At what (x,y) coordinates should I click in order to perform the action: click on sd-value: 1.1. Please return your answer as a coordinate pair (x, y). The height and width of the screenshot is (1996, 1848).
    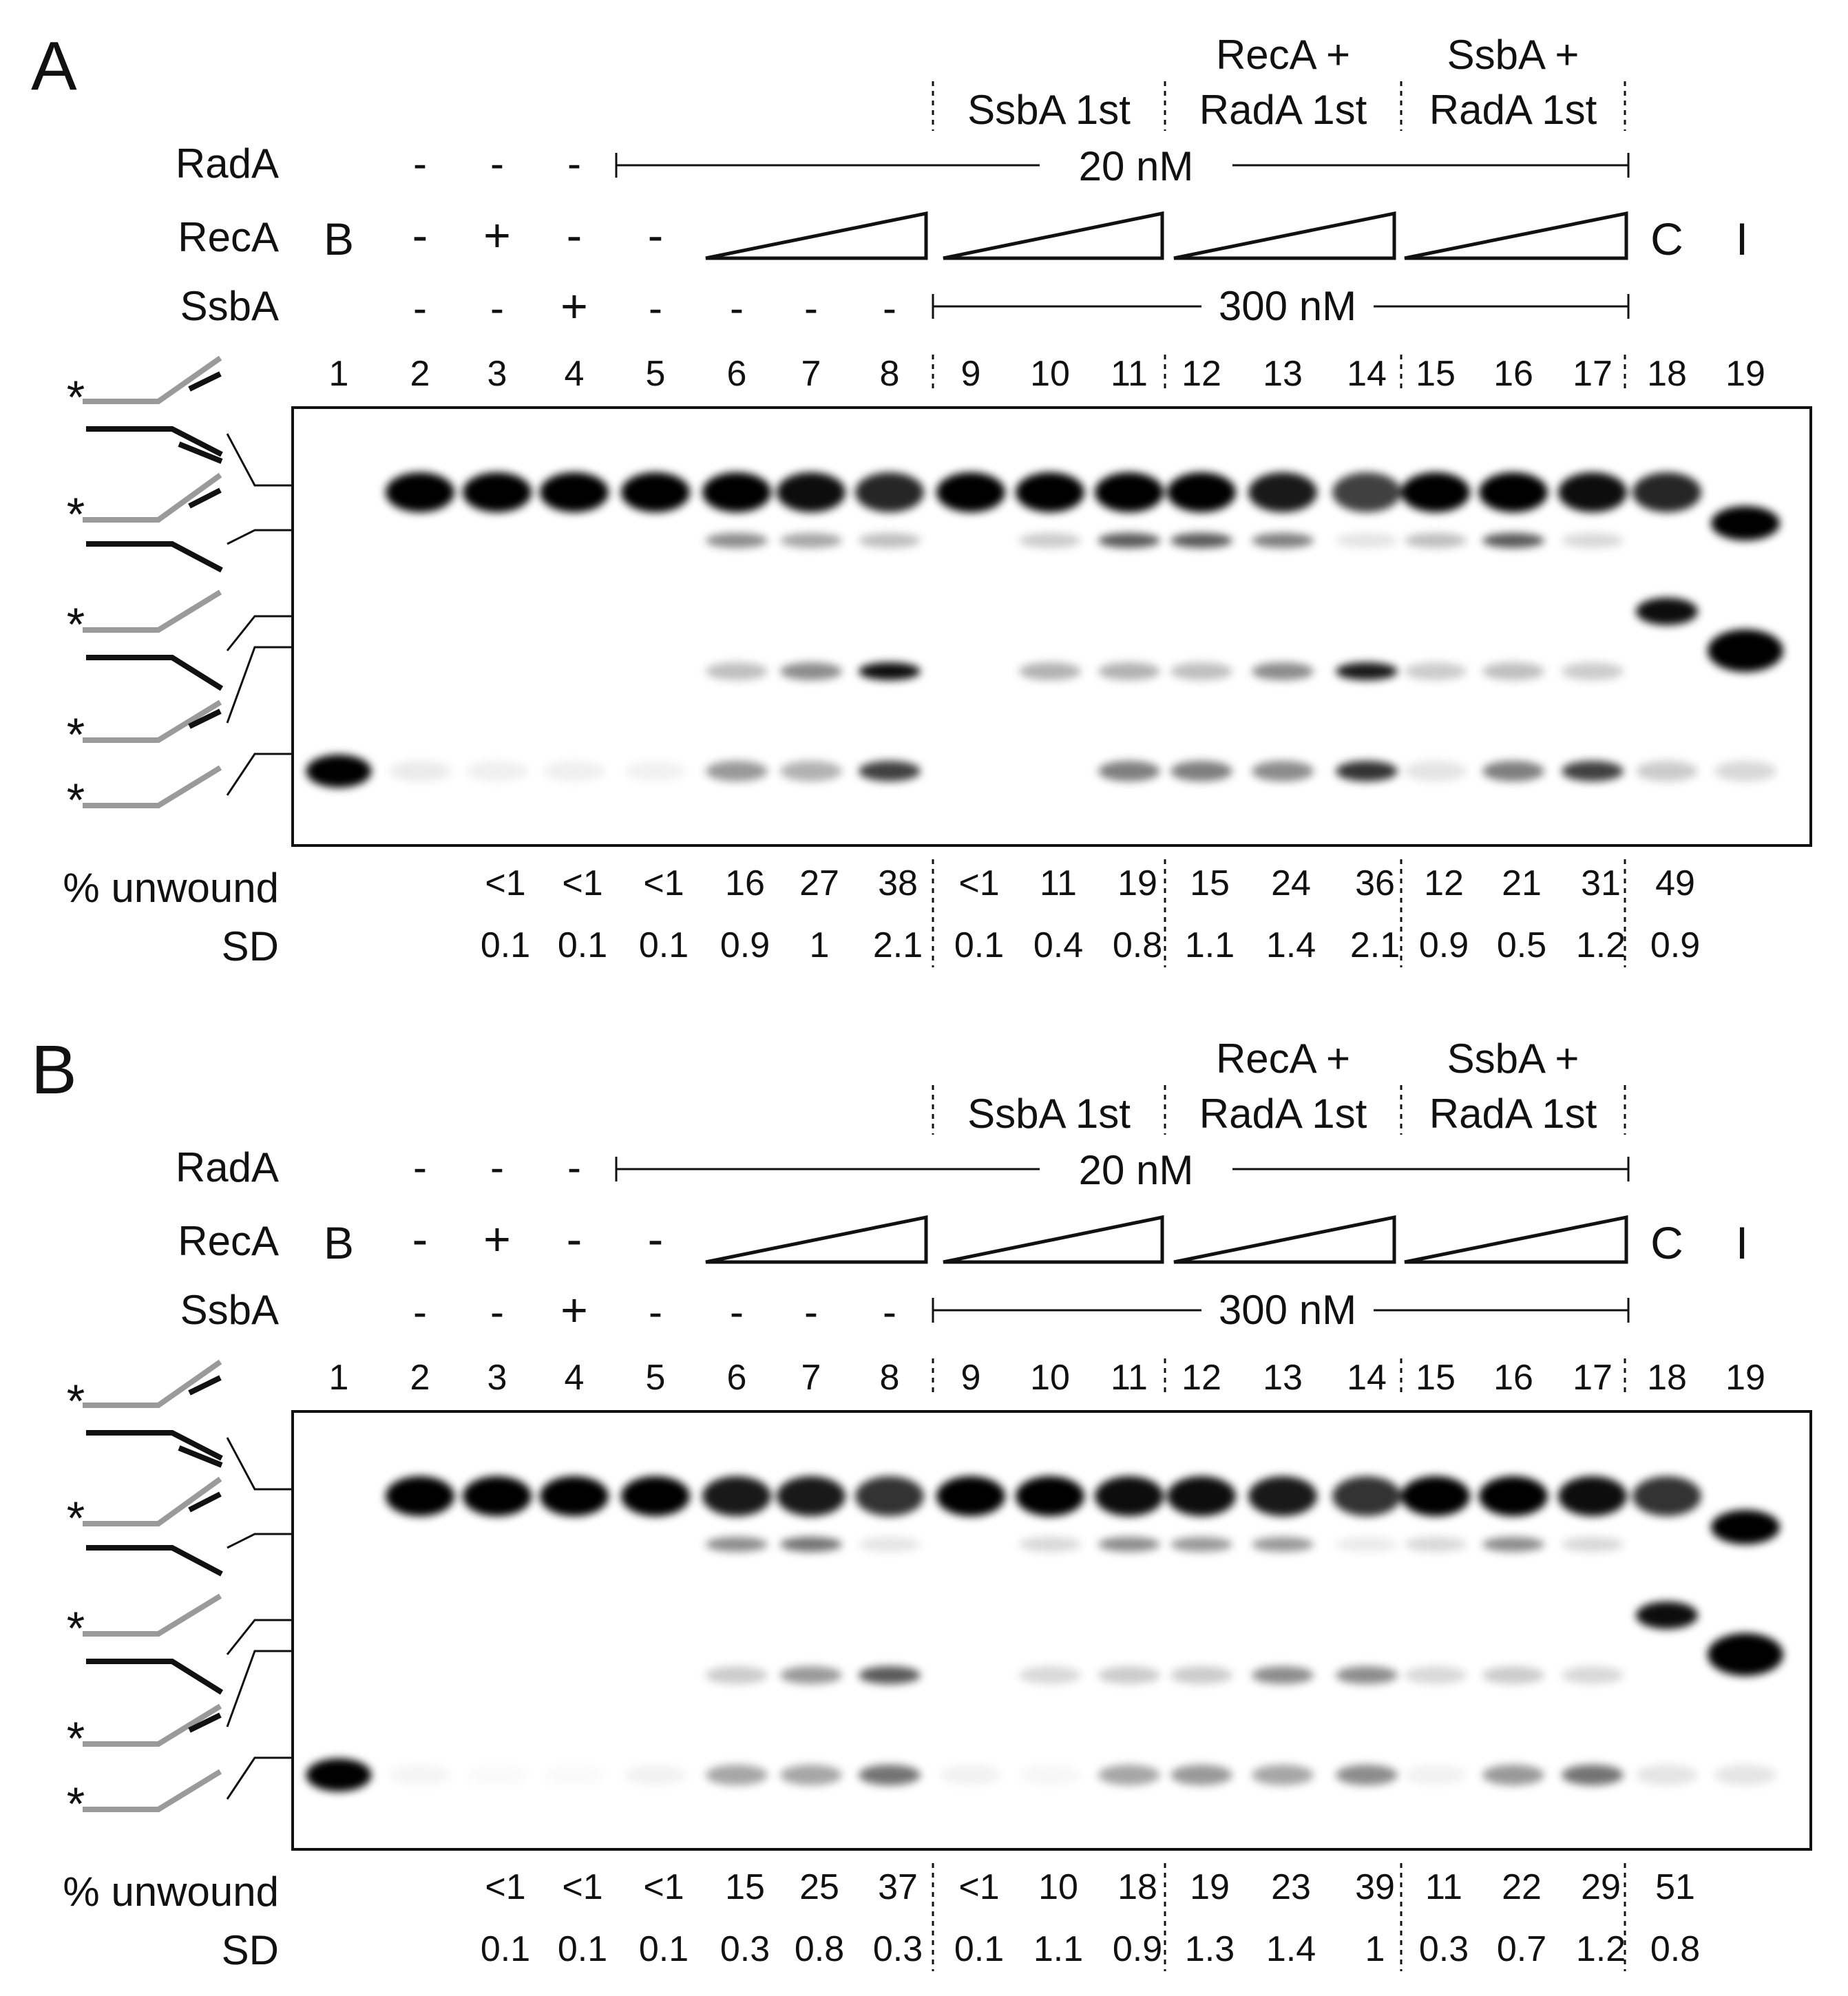
    Looking at the image, I should click on (1210, 945).